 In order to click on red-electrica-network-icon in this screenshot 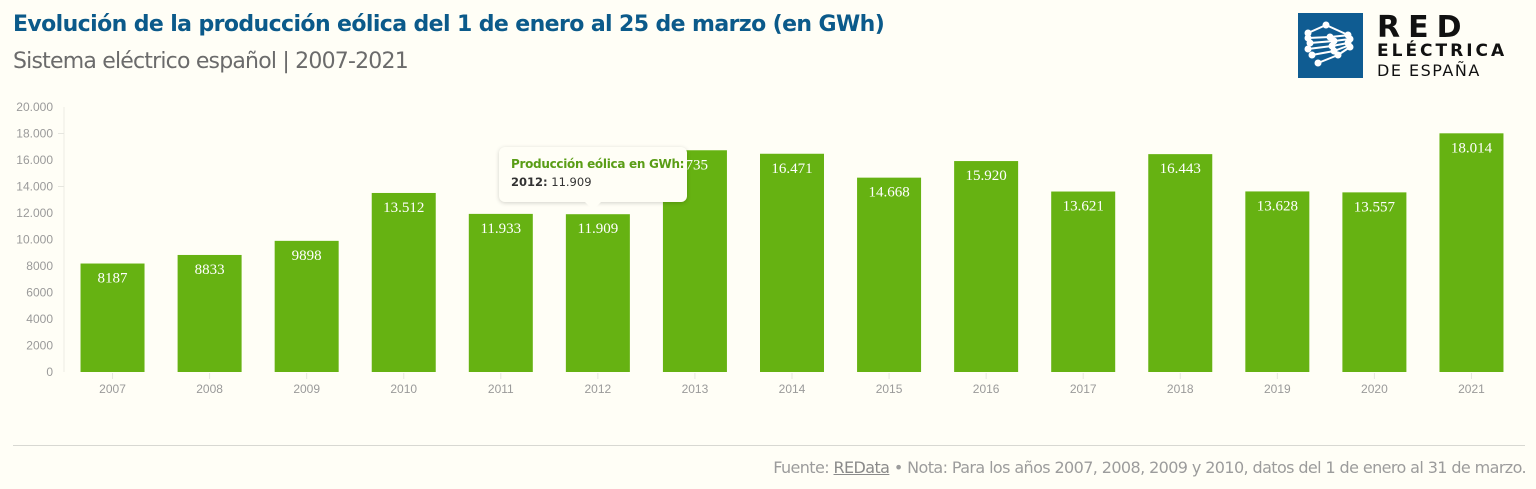, I will do `click(1330, 45)`.